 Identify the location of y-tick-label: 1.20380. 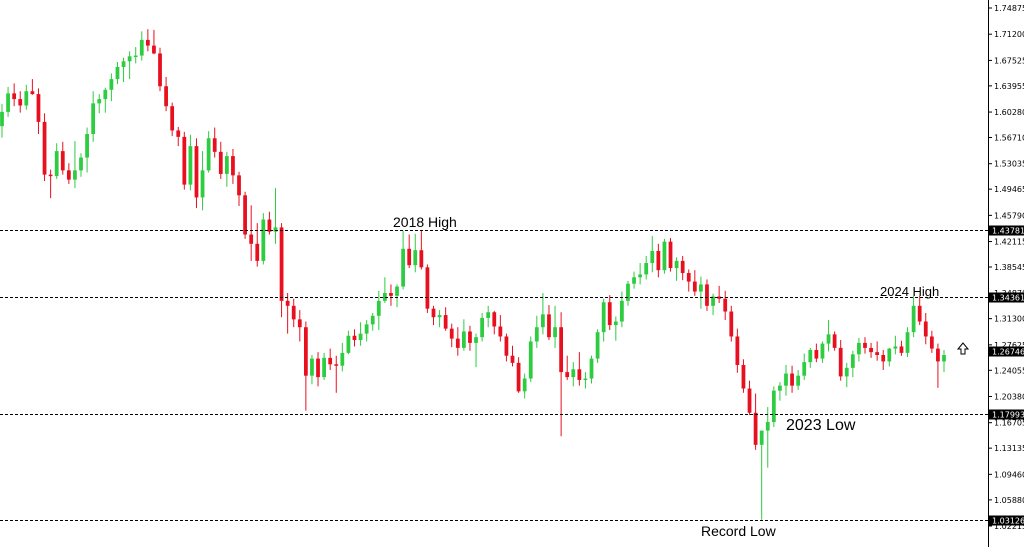
(1009, 397).